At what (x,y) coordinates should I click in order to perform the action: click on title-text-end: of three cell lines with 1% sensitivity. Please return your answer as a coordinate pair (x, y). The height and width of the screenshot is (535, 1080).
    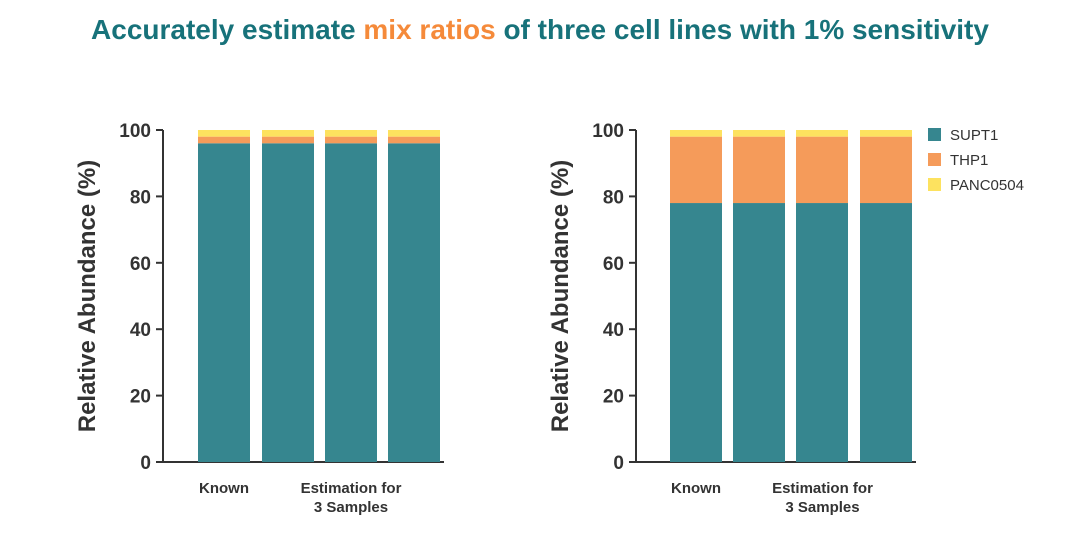
    Looking at the image, I should click on (742, 29).